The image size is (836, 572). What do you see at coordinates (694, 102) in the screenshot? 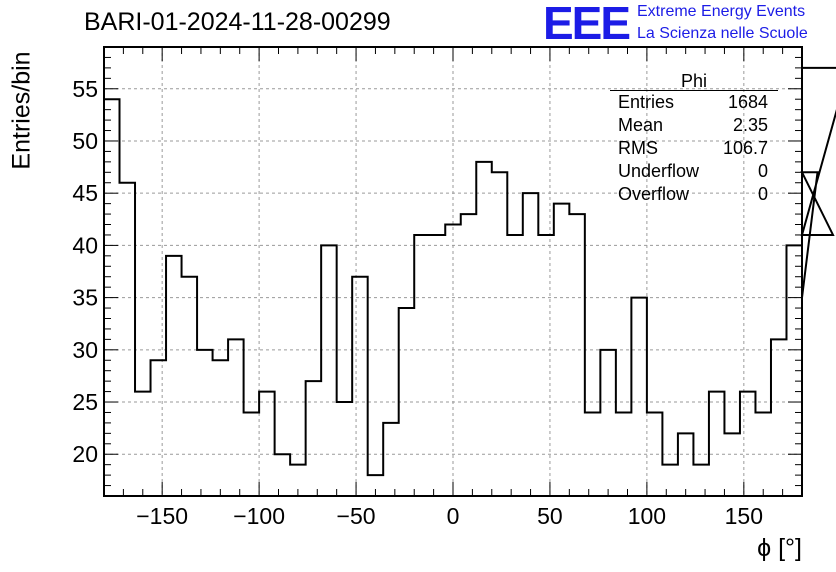
I see `stats-row-entries: Entries 1684` at bounding box center [694, 102].